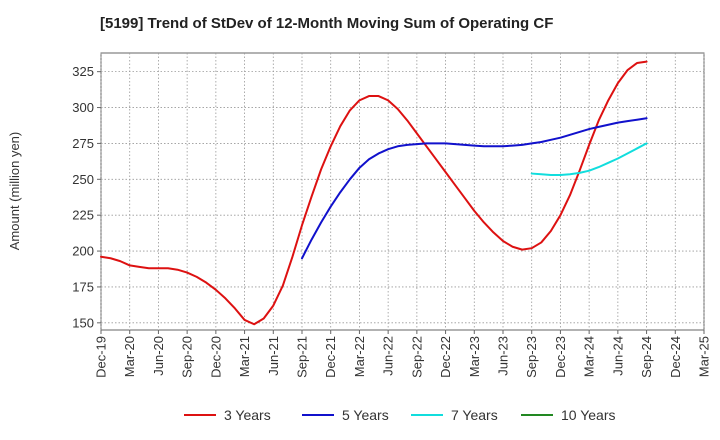 This screenshot has height=440, width=720. Describe the element at coordinates (247, 415) in the screenshot. I see `legend-label-3-years: 3 Years` at that location.